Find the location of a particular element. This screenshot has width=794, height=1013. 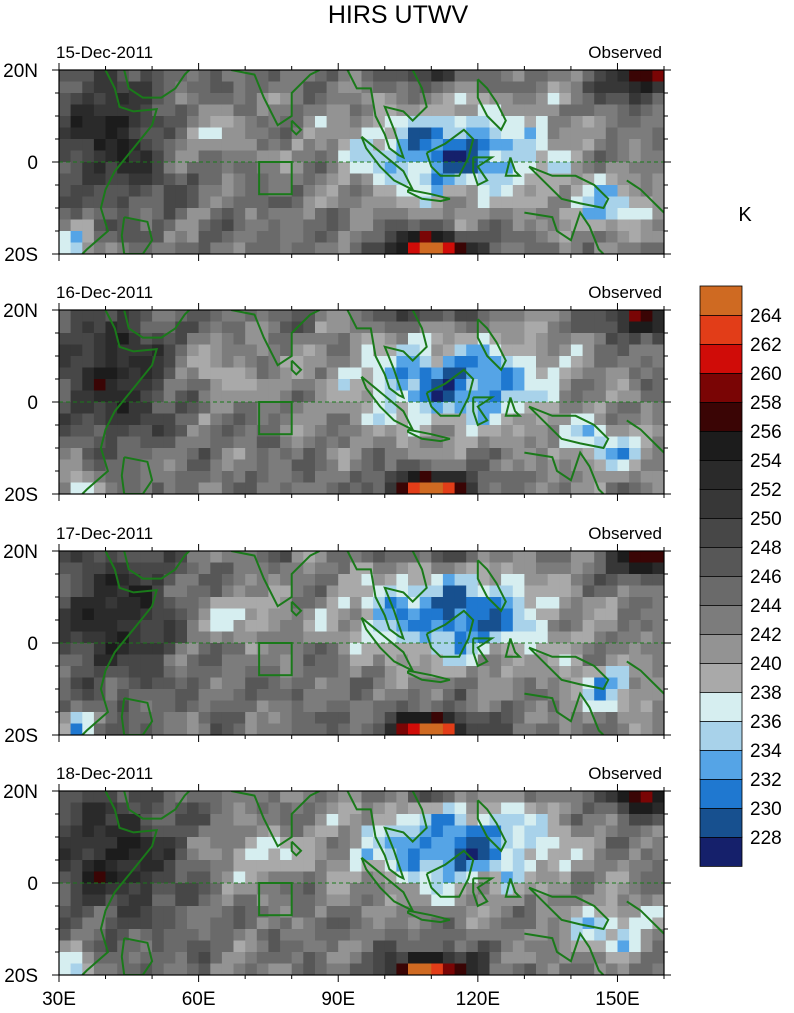

y-tick-label: 20N is located at coordinates (20, 71).